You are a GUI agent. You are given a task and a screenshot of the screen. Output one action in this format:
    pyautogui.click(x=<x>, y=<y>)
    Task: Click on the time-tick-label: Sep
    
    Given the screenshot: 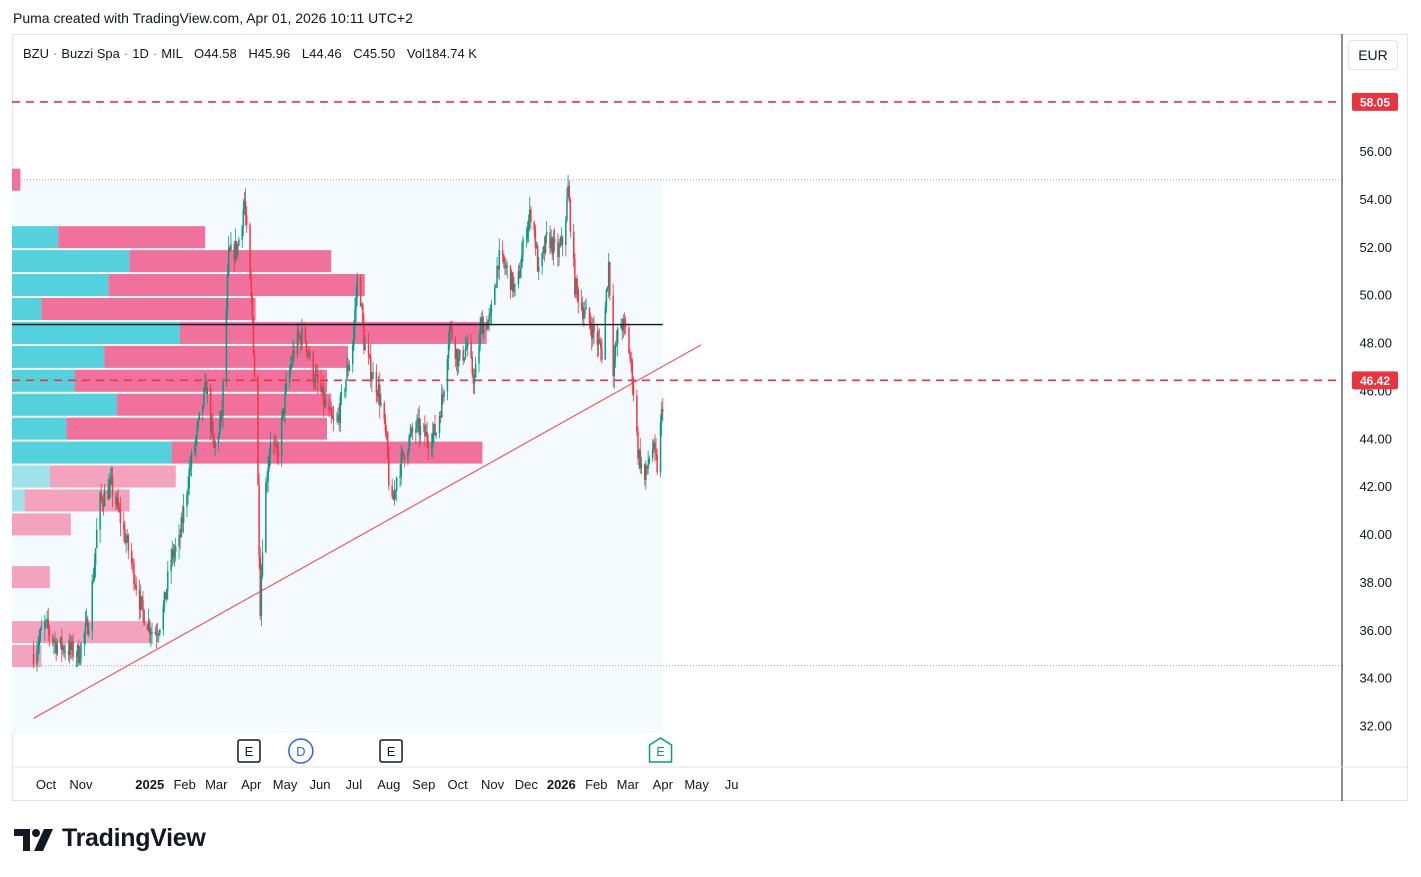 What is the action you would take?
    pyautogui.click(x=423, y=784)
    